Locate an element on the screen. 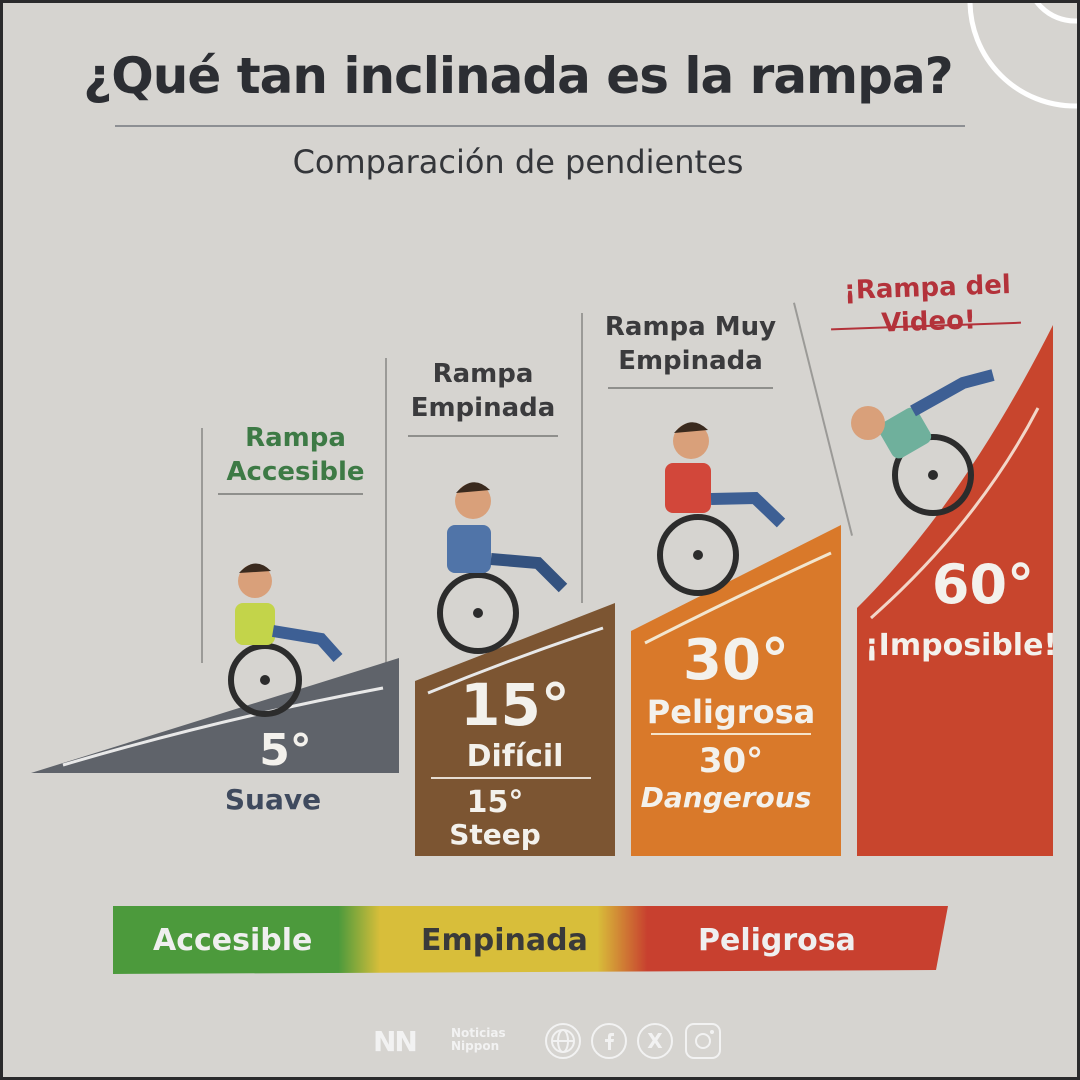 The image size is (1080, 1080). ramp-30-degree-extra-desc: Dangerous is located at coordinates (726, 797).